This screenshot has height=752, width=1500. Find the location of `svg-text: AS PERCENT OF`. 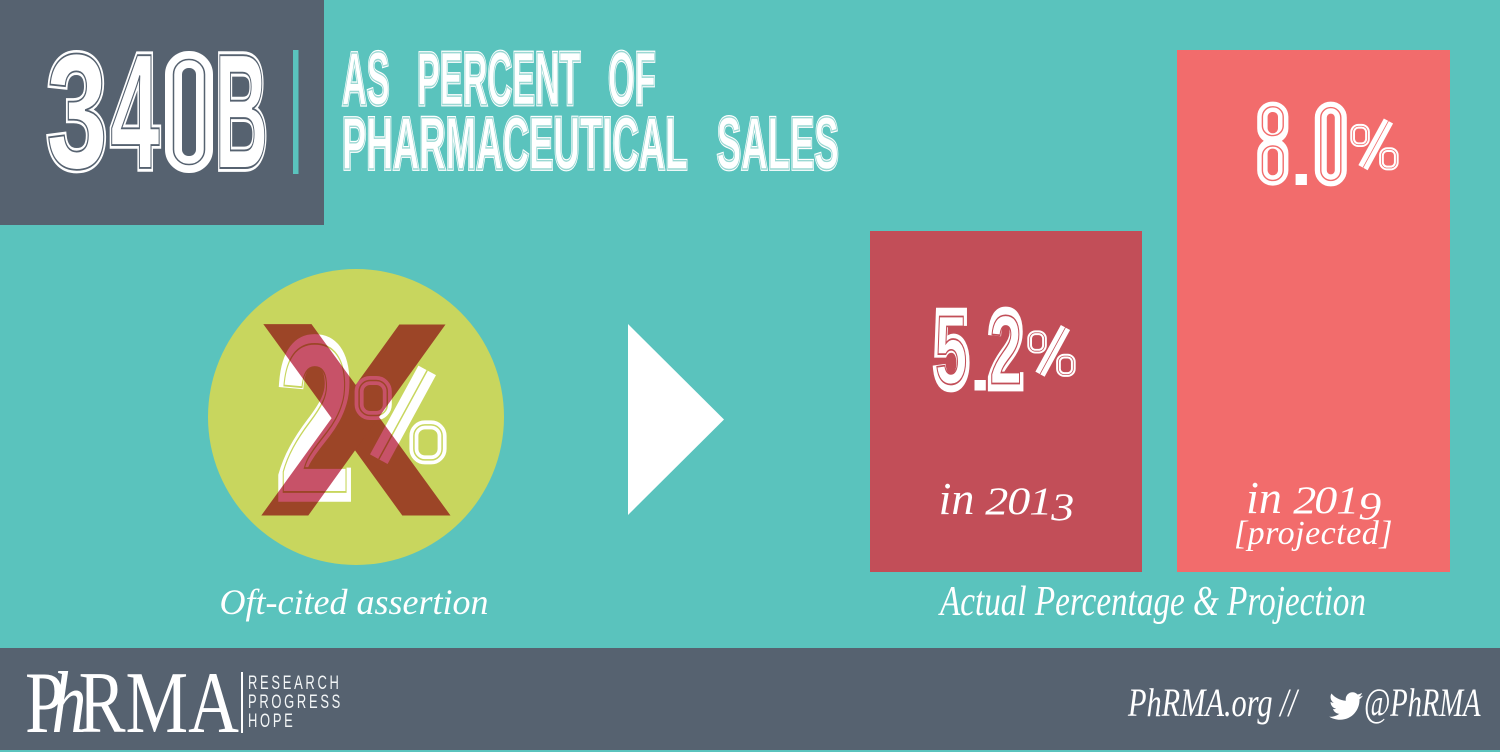

svg-text: AS PERCENT OF is located at coordinates (499, 80).